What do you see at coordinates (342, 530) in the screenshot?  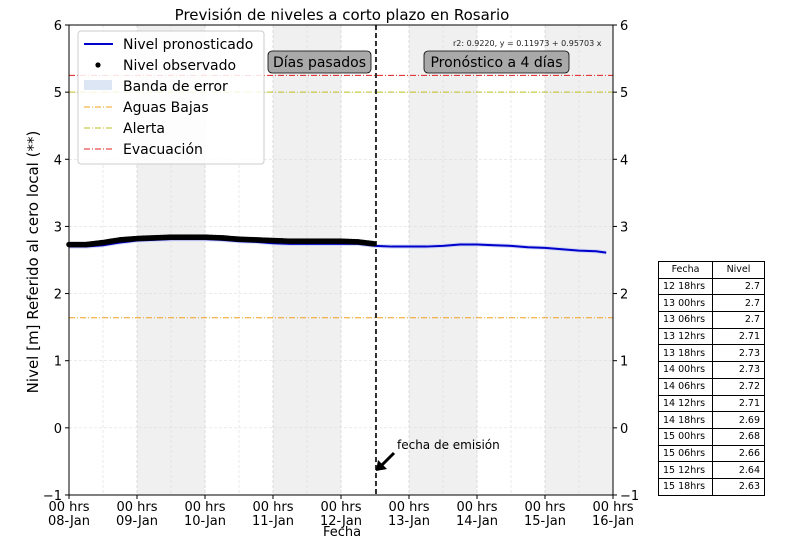 I see `x-axis-label: Fecha` at bounding box center [342, 530].